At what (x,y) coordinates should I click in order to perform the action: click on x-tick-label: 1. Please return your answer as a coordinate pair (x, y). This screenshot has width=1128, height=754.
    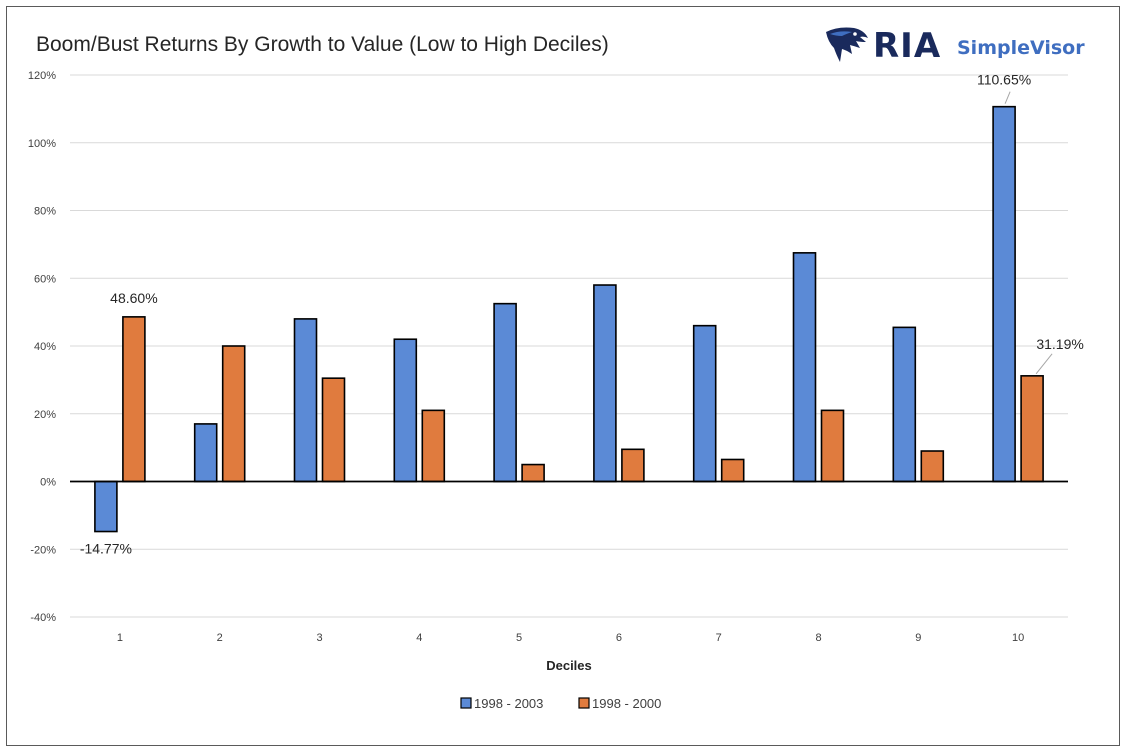
    Looking at the image, I should click on (120, 638).